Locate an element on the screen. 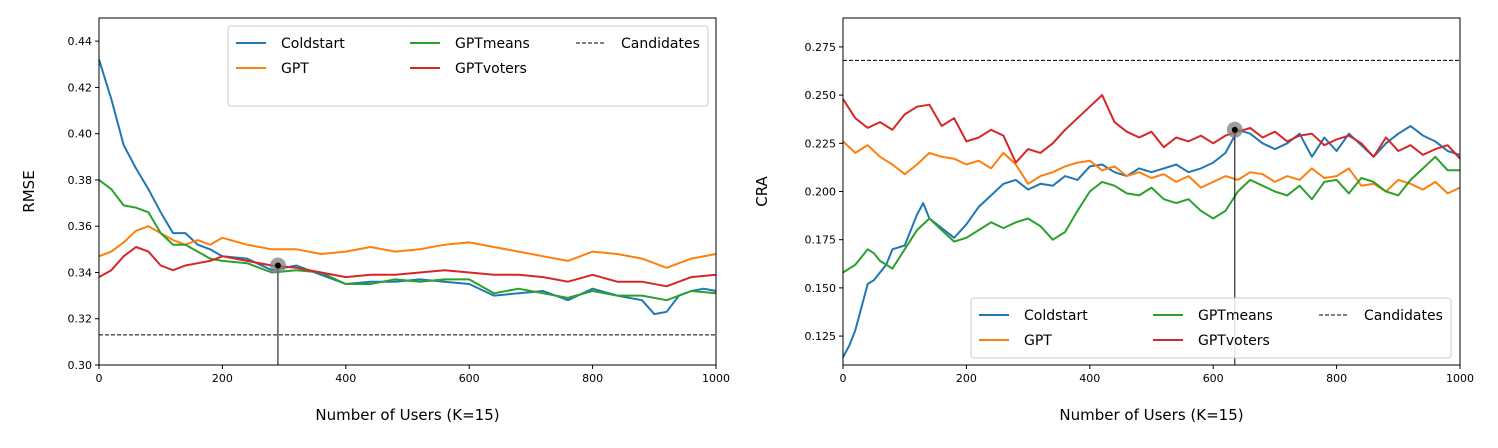  y-axis-label: CRA is located at coordinates (762, 190).